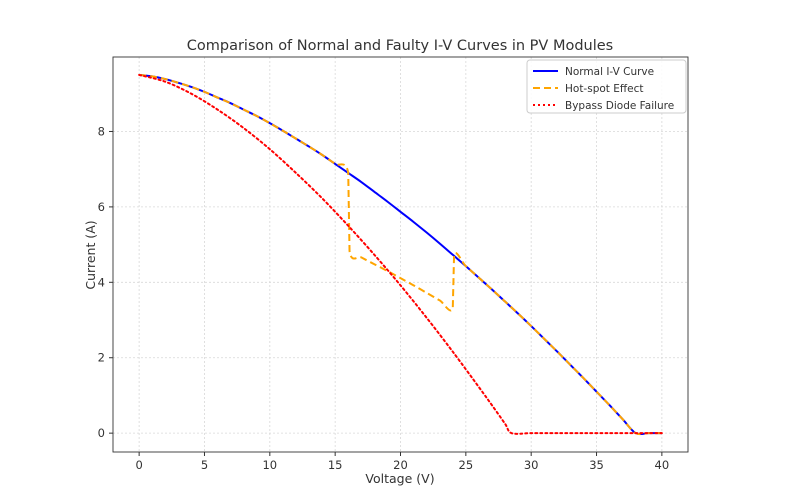 The image size is (800, 500). What do you see at coordinates (101, 433) in the screenshot?
I see `y-tick-label: 0` at bounding box center [101, 433].